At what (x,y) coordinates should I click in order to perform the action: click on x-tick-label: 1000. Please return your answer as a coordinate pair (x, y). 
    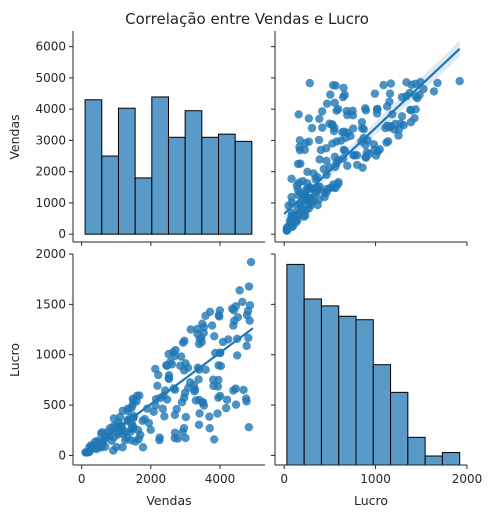
    Looking at the image, I should click on (375, 479).